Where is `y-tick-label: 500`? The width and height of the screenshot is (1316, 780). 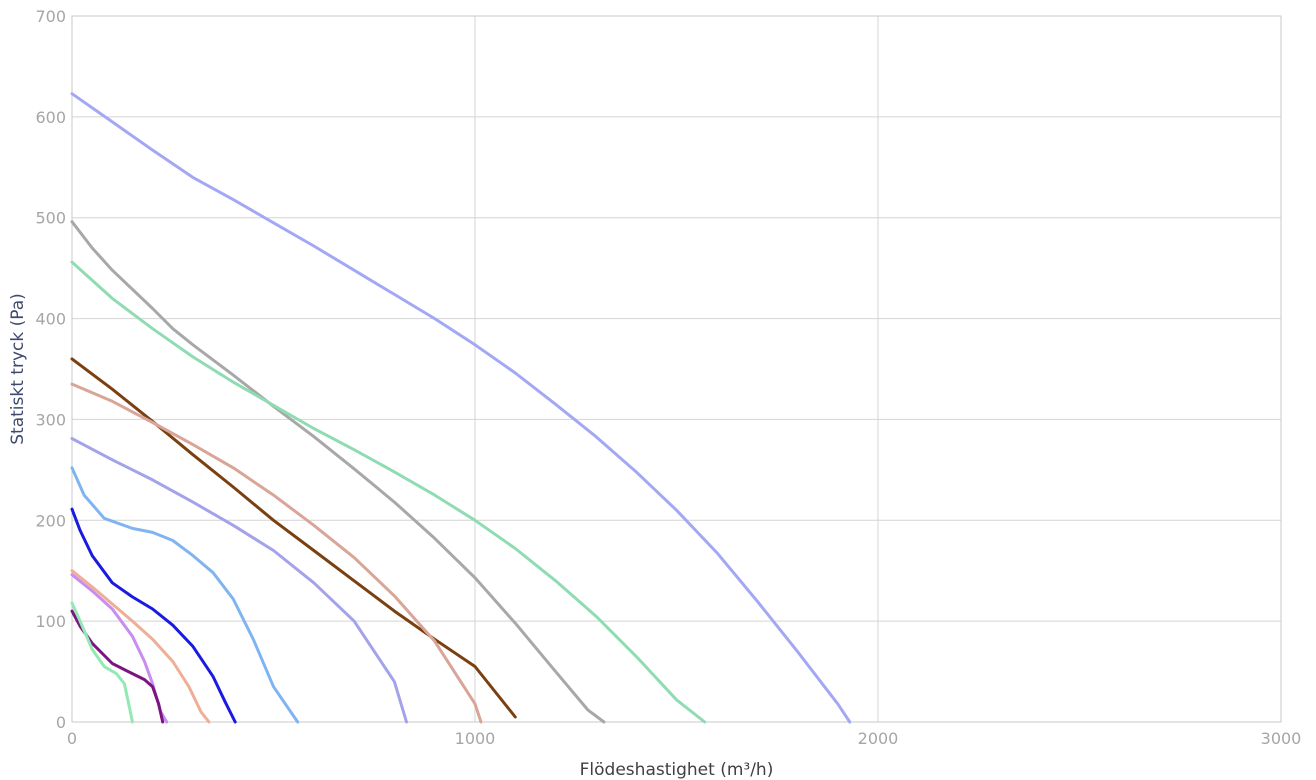
y-tick-label: 500 is located at coordinates (50, 218).